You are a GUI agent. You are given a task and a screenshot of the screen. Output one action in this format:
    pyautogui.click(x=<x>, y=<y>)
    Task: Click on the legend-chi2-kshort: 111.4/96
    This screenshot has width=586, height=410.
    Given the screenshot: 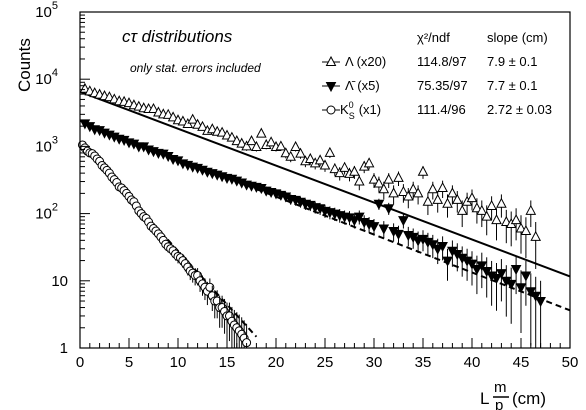 What is the action you would take?
    pyautogui.click(x=441, y=109)
    